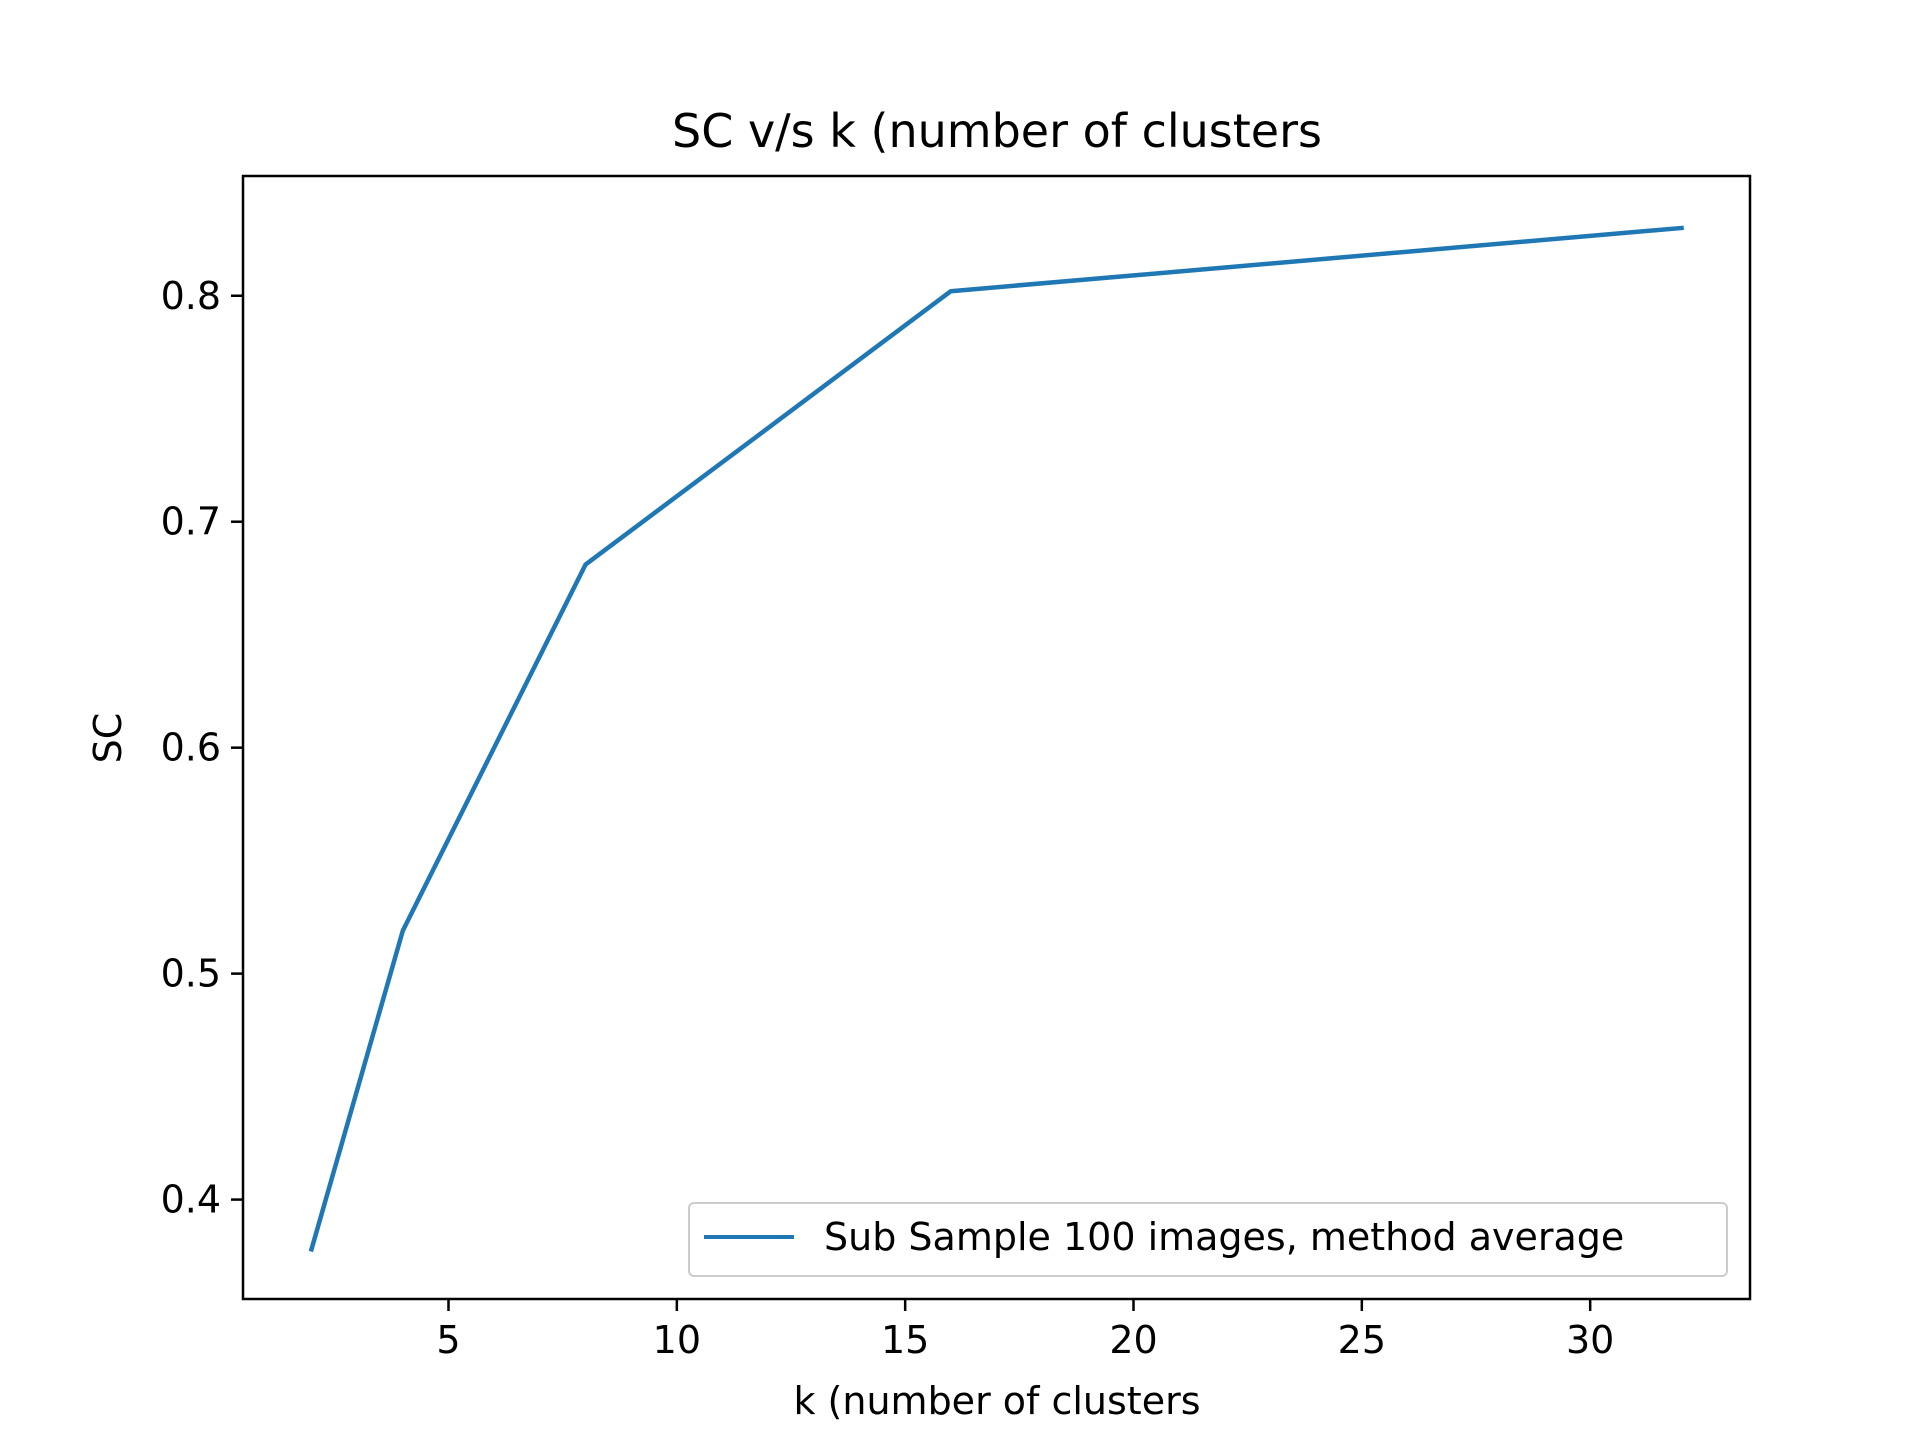 Image resolution: width=1920 pixels, height=1444 pixels. I want to click on x-tick-label: 20, so click(1133, 1340).